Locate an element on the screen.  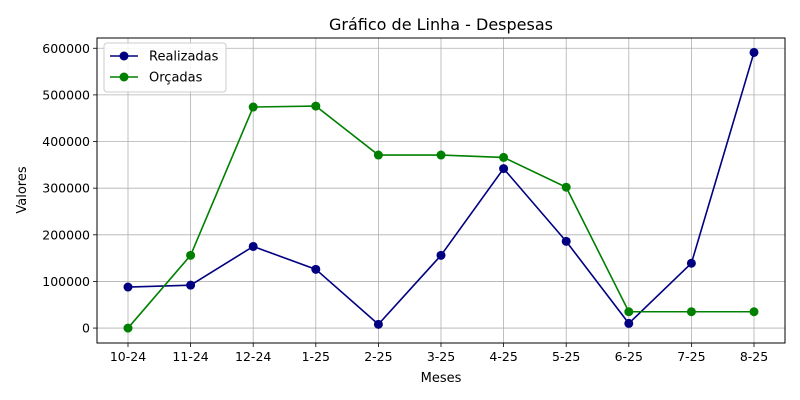
y-axis-label: Valores is located at coordinates (22, 189).